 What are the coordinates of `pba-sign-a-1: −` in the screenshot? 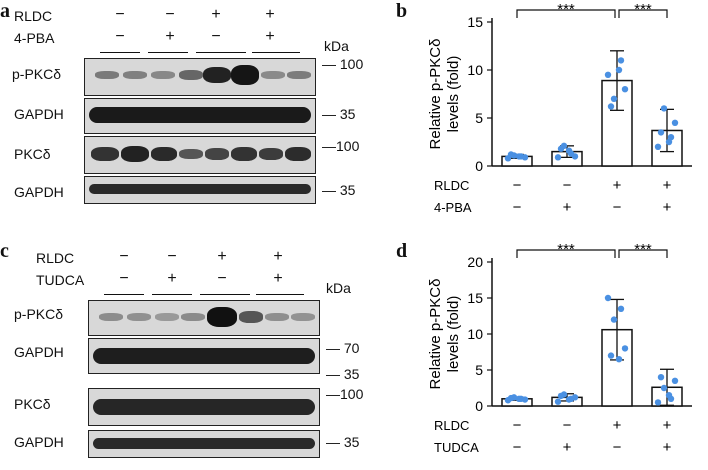 It's located at (120, 36).